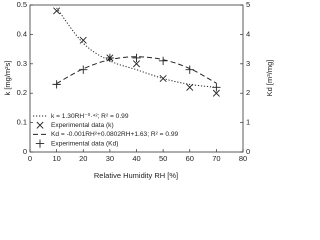 The height and width of the screenshot is (240, 320). What do you see at coordinates (22, 4) in the screenshot?
I see `y-tick-label: 0.5` at bounding box center [22, 4].